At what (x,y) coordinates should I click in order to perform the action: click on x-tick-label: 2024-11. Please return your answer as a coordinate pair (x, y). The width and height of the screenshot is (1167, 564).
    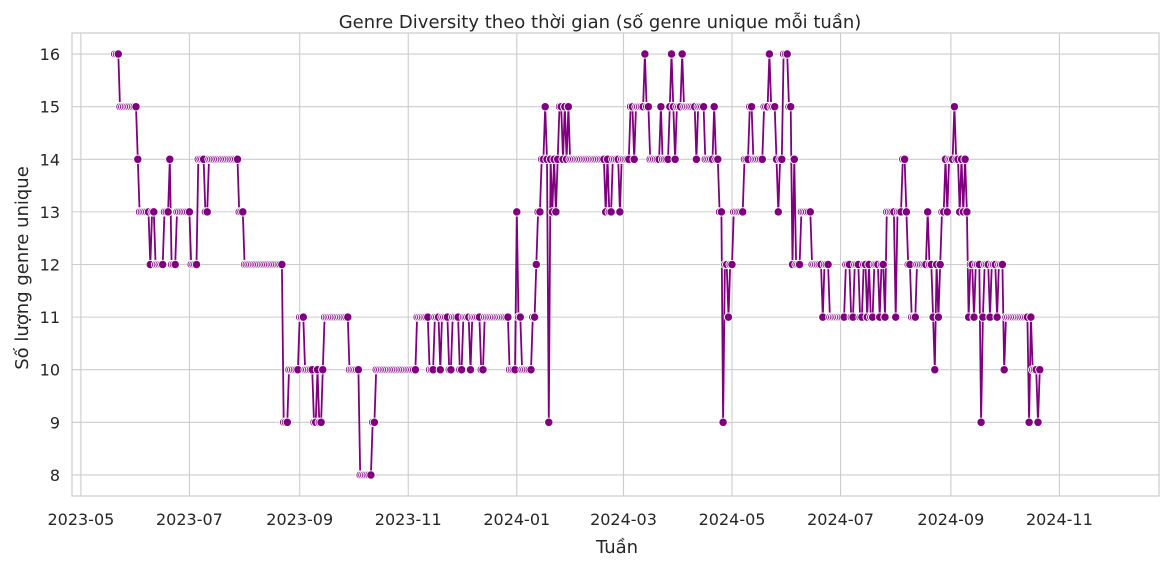
    Looking at the image, I should click on (1059, 519).